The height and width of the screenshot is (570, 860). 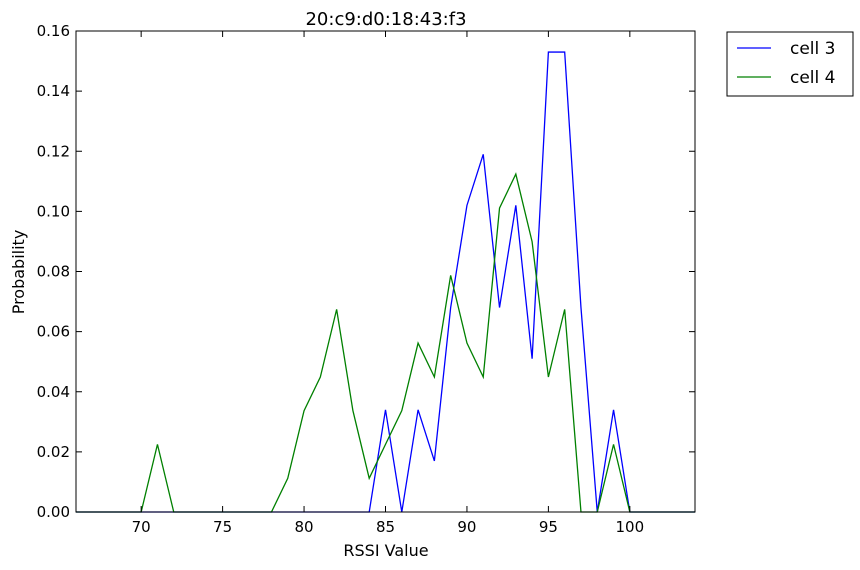 What do you see at coordinates (53, 31) in the screenshot?
I see `y-tick-label: 0.16` at bounding box center [53, 31].